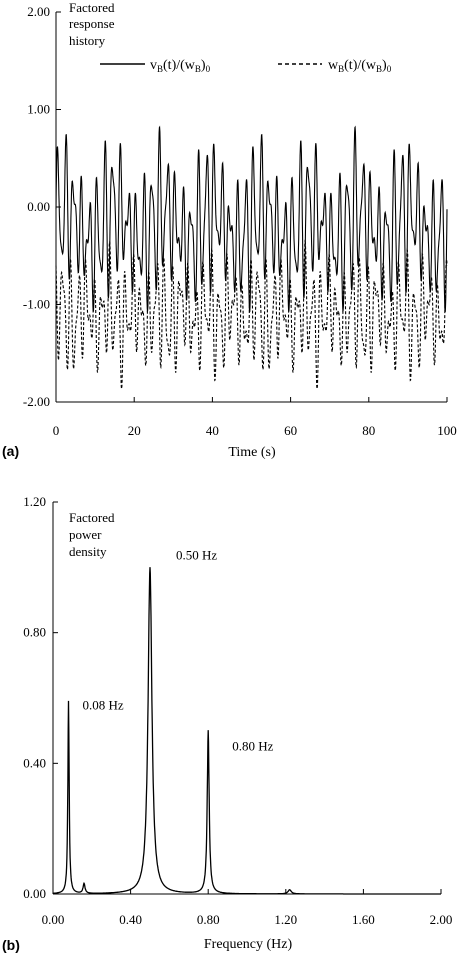 This screenshot has height=979, width=474. What do you see at coordinates (252, 452) in the screenshot?
I see `panel-a-x-axis-title: Time (s)` at bounding box center [252, 452].